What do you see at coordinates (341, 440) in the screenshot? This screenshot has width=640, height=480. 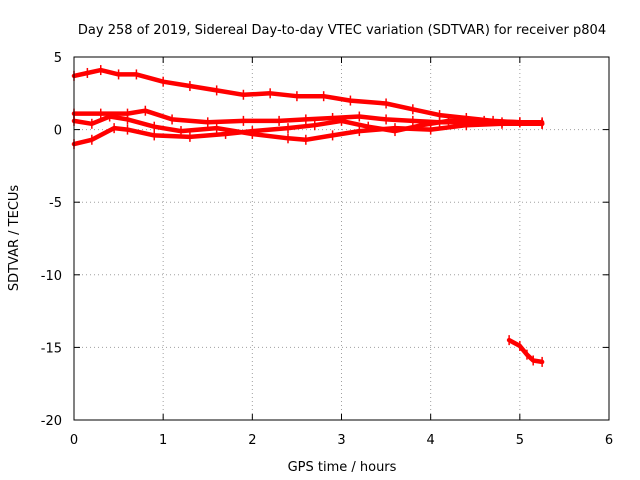 I see `x-tick-label: 3` at bounding box center [341, 440].